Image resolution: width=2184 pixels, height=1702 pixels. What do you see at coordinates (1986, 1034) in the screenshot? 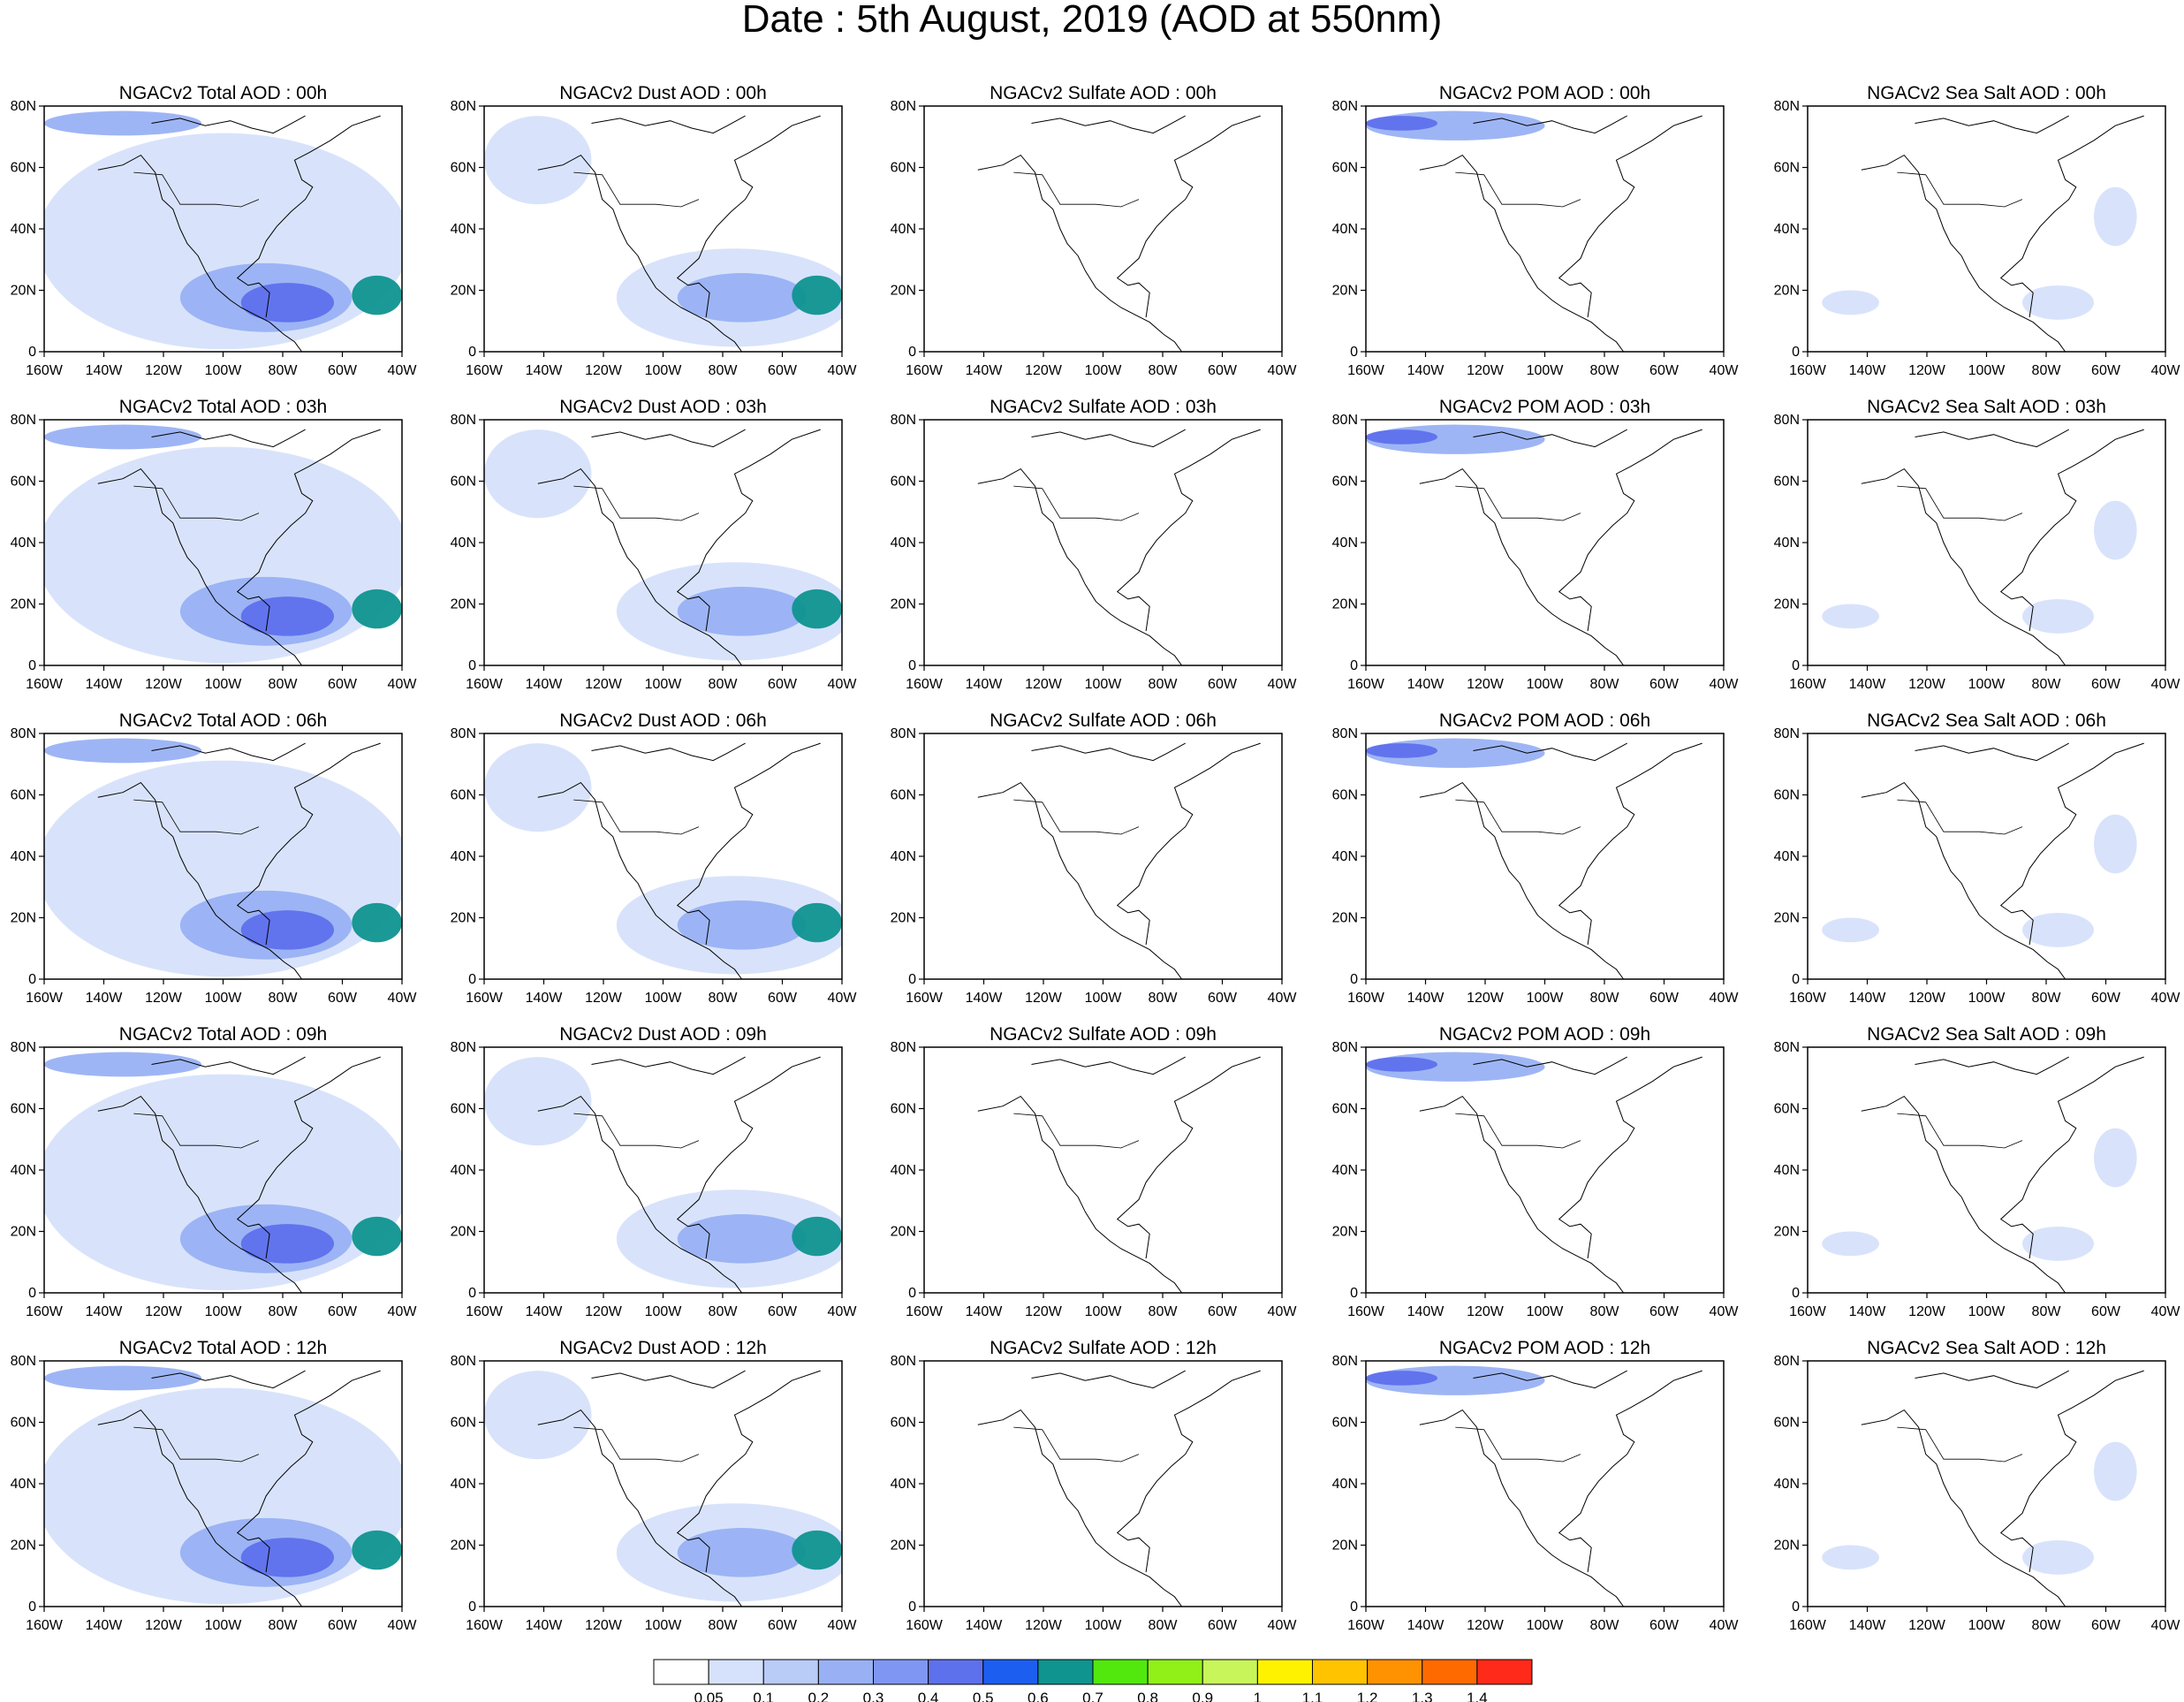
I see `panel-title: NGACv2 Sea Salt AOD : 09h` at bounding box center [1986, 1034].